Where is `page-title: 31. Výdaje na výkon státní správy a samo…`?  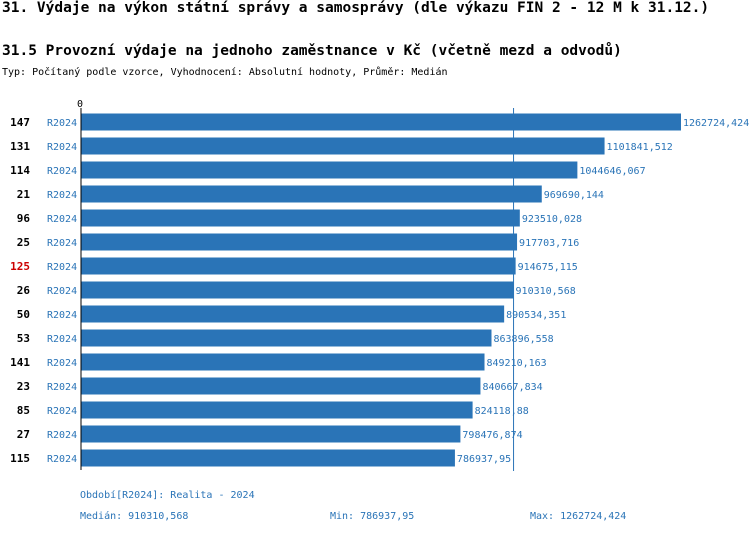
page-title: 31. Výdaje na výkon státní správy a samo… is located at coordinates (356, 8).